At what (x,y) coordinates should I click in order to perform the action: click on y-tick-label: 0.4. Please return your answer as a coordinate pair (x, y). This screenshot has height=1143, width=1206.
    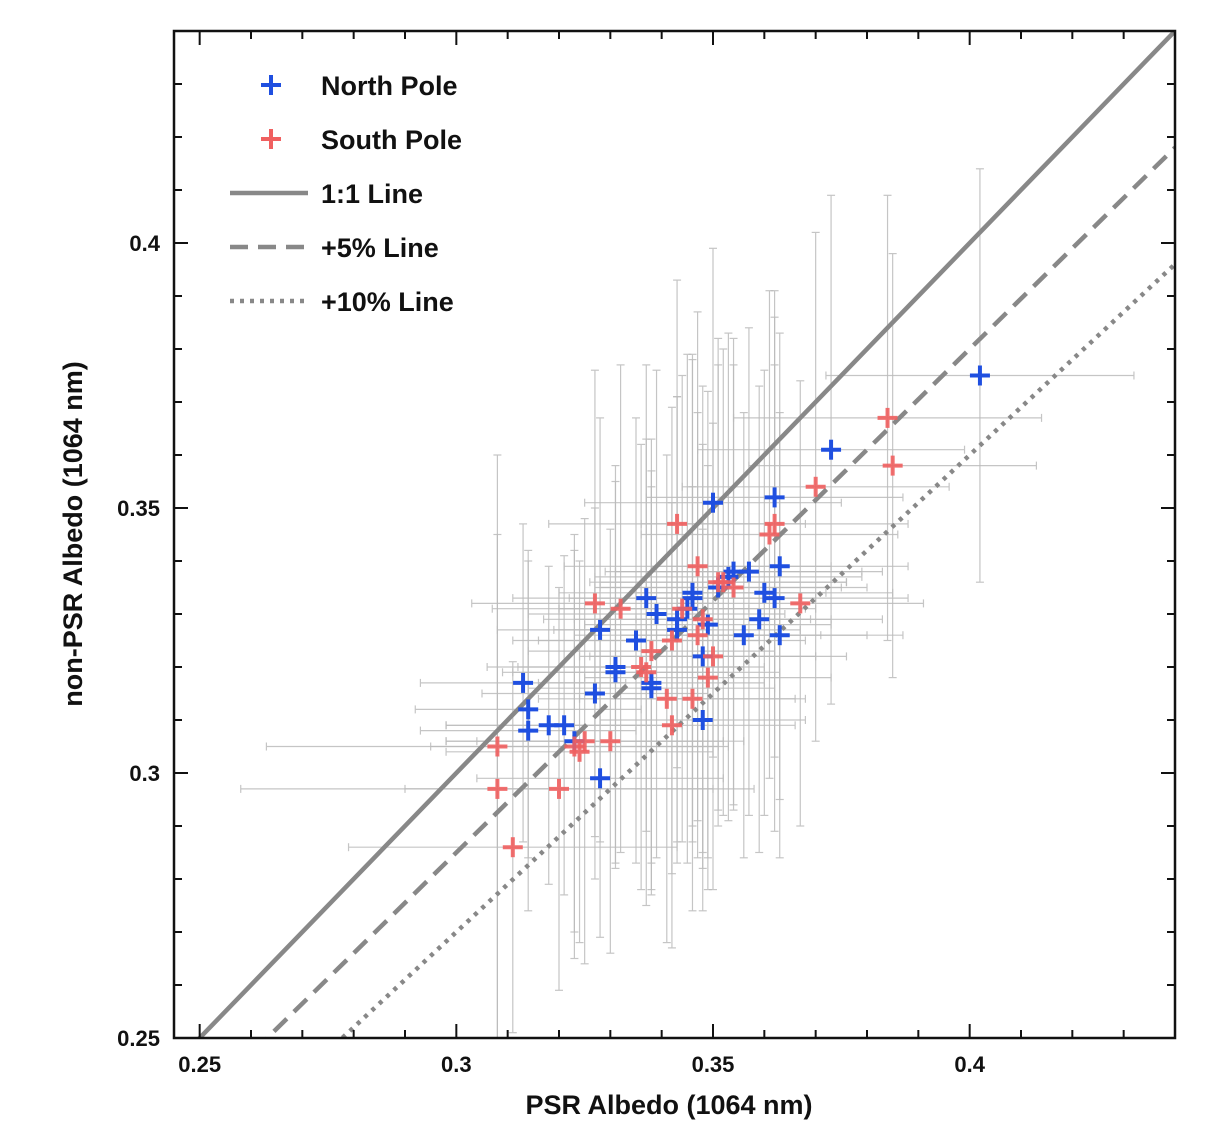
    Looking at the image, I should click on (144, 243).